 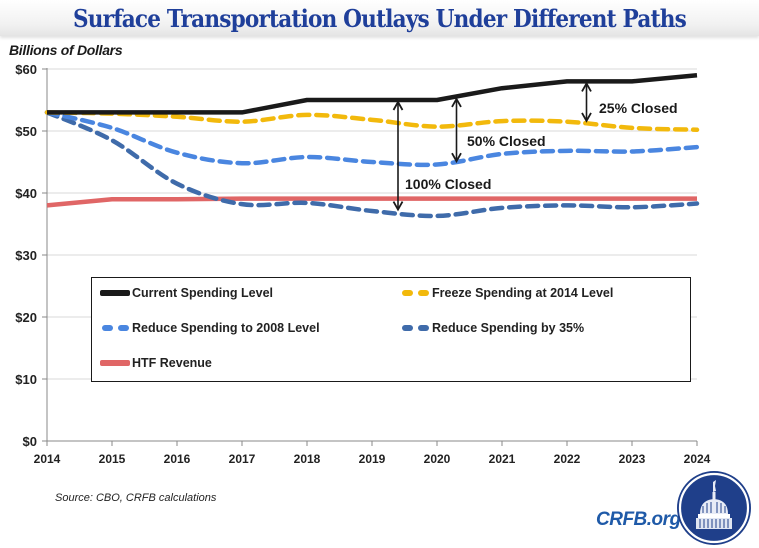 I want to click on y-tick-label: $50, so click(x=26, y=131).